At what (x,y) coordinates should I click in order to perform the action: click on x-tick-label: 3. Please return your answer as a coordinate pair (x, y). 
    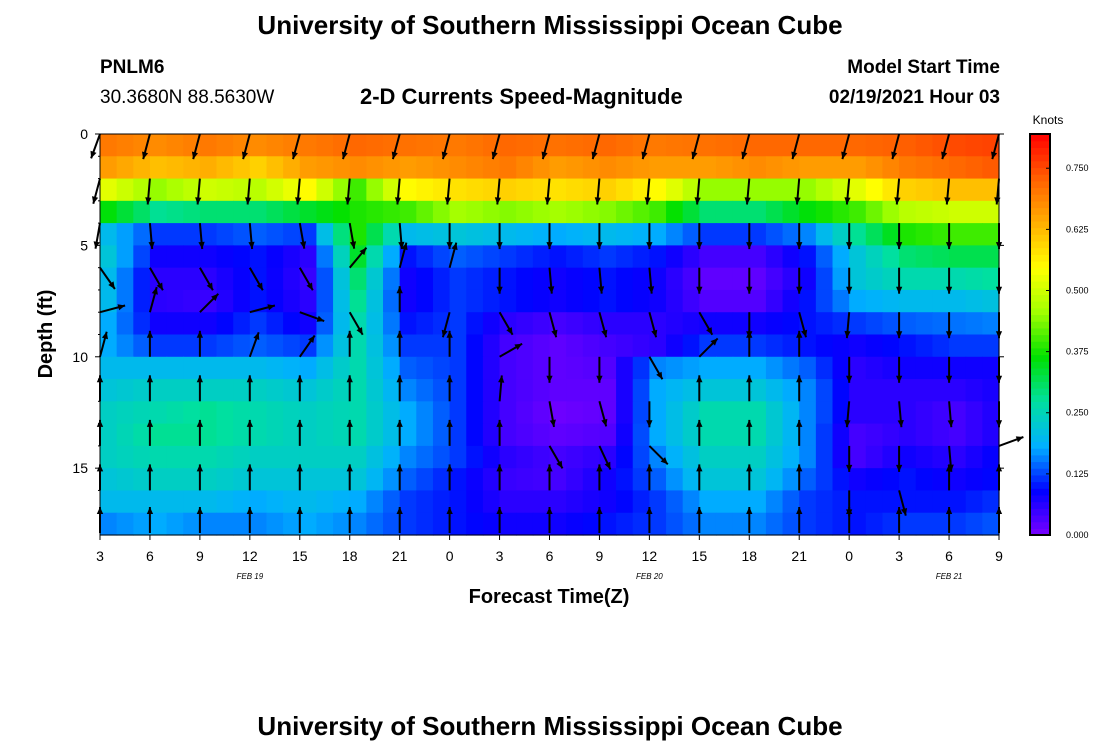
    Looking at the image, I should click on (100, 556).